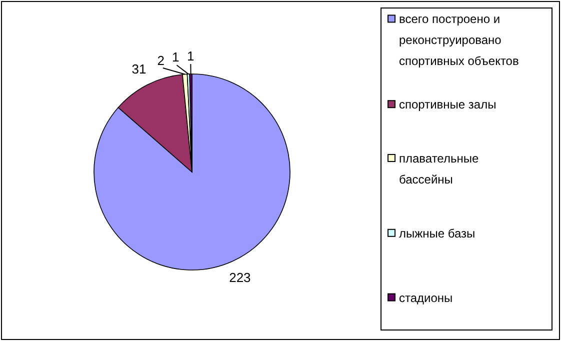  What do you see at coordinates (139, 68) in the screenshot?
I see `data-label: 31` at bounding box center [139, 68].